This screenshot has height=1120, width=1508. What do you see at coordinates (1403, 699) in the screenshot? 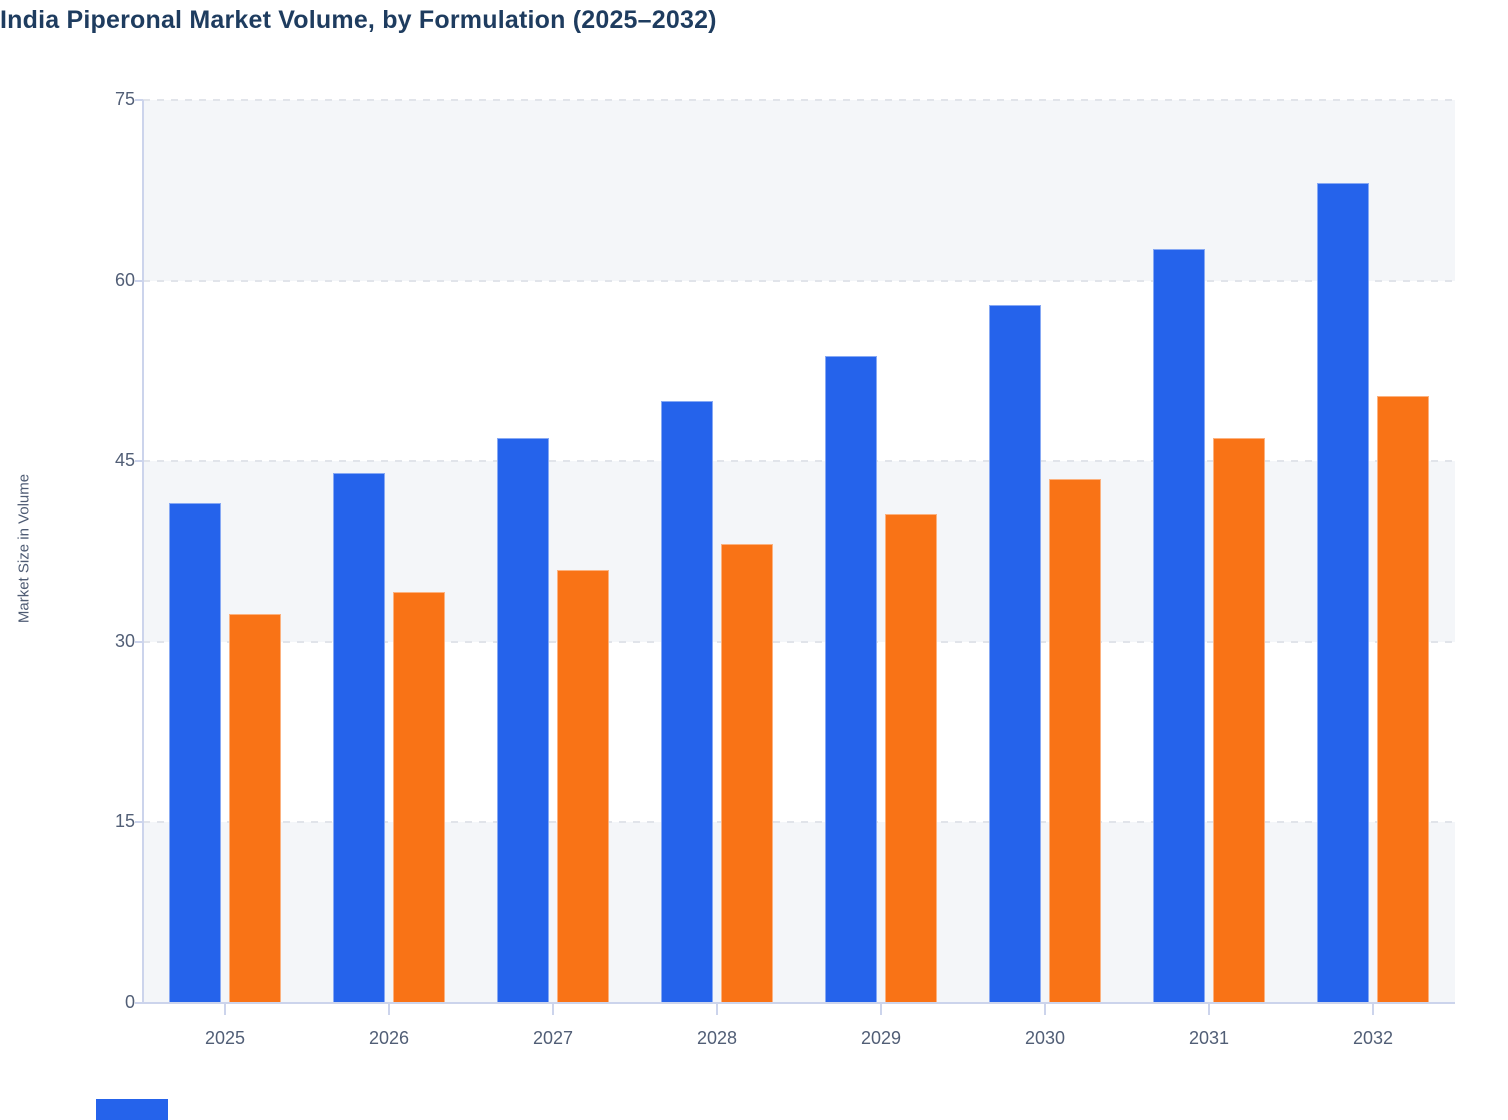
I see `bar-orange-2032` at bounding box center [1403, 699].